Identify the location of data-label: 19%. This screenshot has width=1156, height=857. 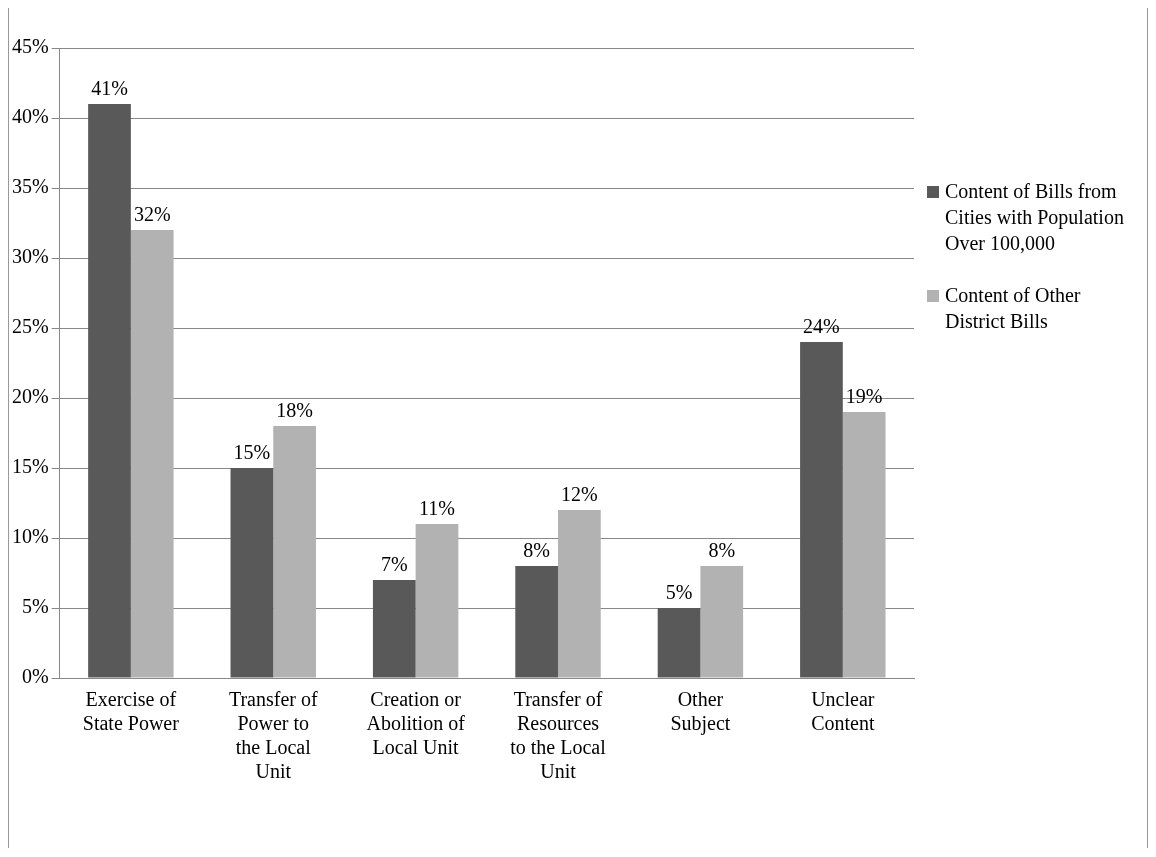
(864, 396).